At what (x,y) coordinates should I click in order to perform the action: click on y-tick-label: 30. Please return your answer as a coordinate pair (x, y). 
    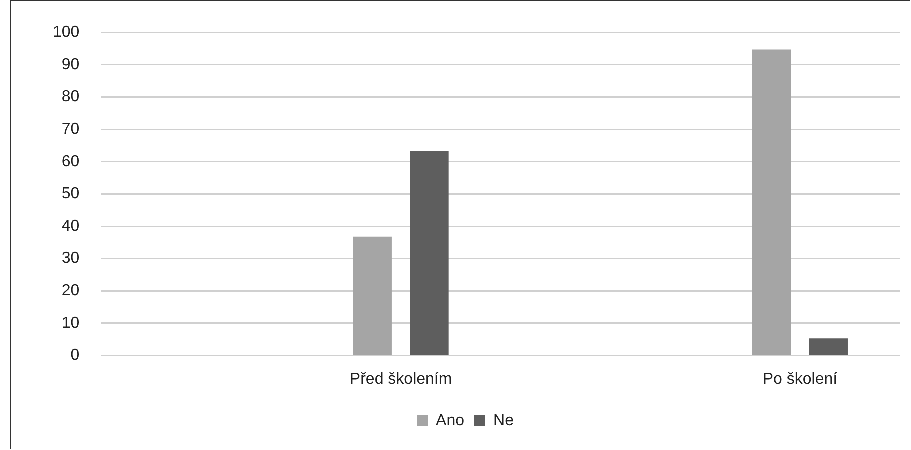
    Looking at the image, I should click on (71, 259).